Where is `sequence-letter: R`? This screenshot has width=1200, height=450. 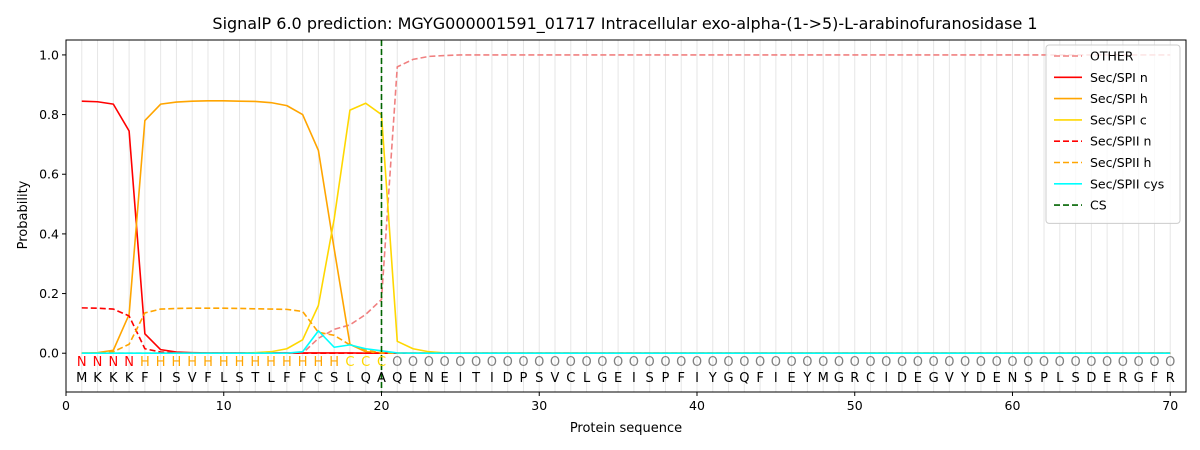
sequence-letter: R is located at coordinates (854, 378).